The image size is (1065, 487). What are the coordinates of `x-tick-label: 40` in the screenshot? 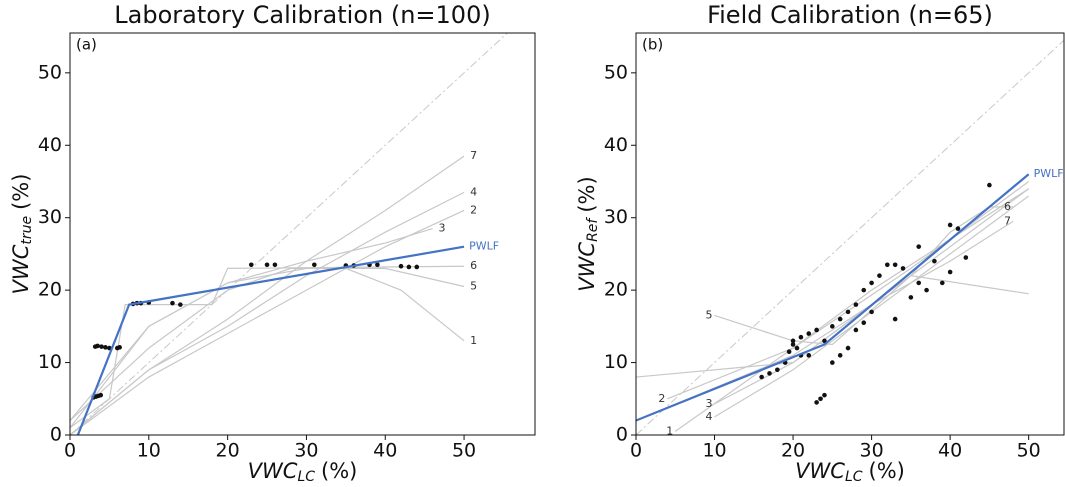 It's located at (385, 451).